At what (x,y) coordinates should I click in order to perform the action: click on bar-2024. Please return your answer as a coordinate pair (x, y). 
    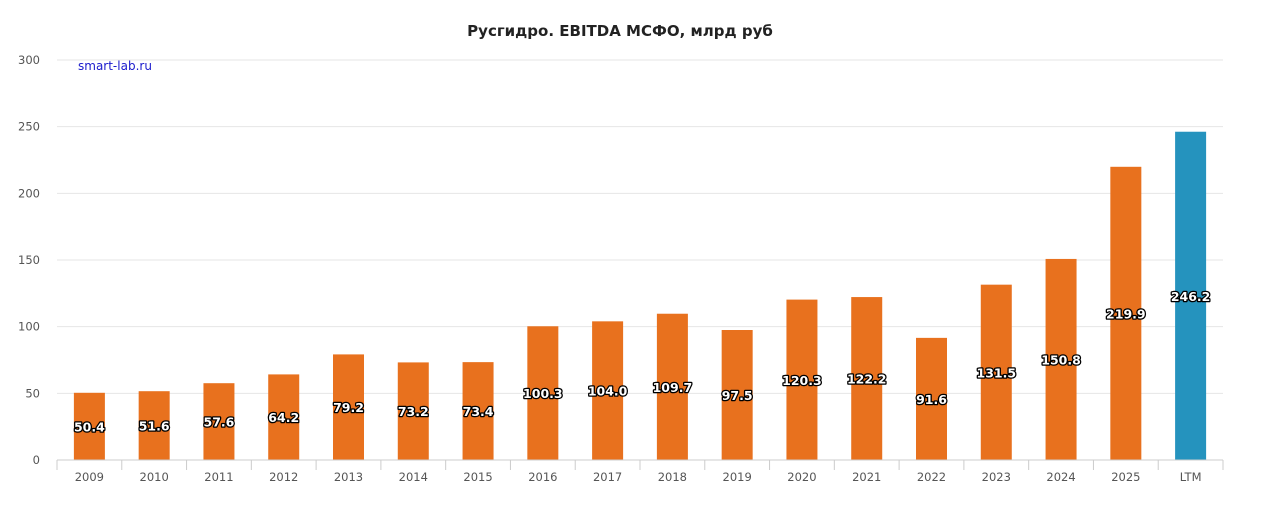
    Looking at the image, I should click on (1061, 359).